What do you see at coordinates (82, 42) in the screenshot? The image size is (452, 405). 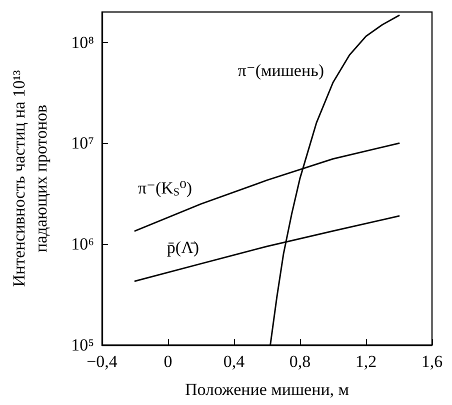 I see `y-tick-label: 10⁸` at bounding box center [82, 42].